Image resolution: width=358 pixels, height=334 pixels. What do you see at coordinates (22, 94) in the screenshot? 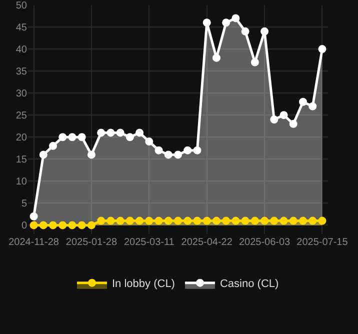
I see `y-tick-label: 30` at bounding box center [22, 94].